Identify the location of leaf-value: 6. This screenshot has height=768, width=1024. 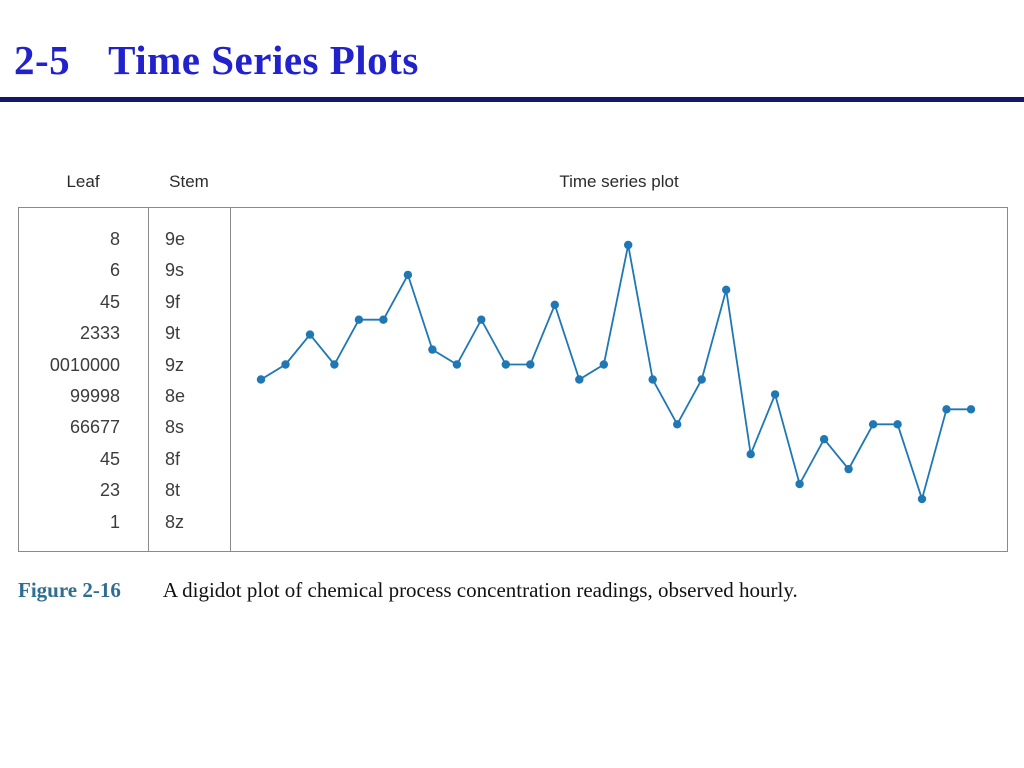
(114, 270).